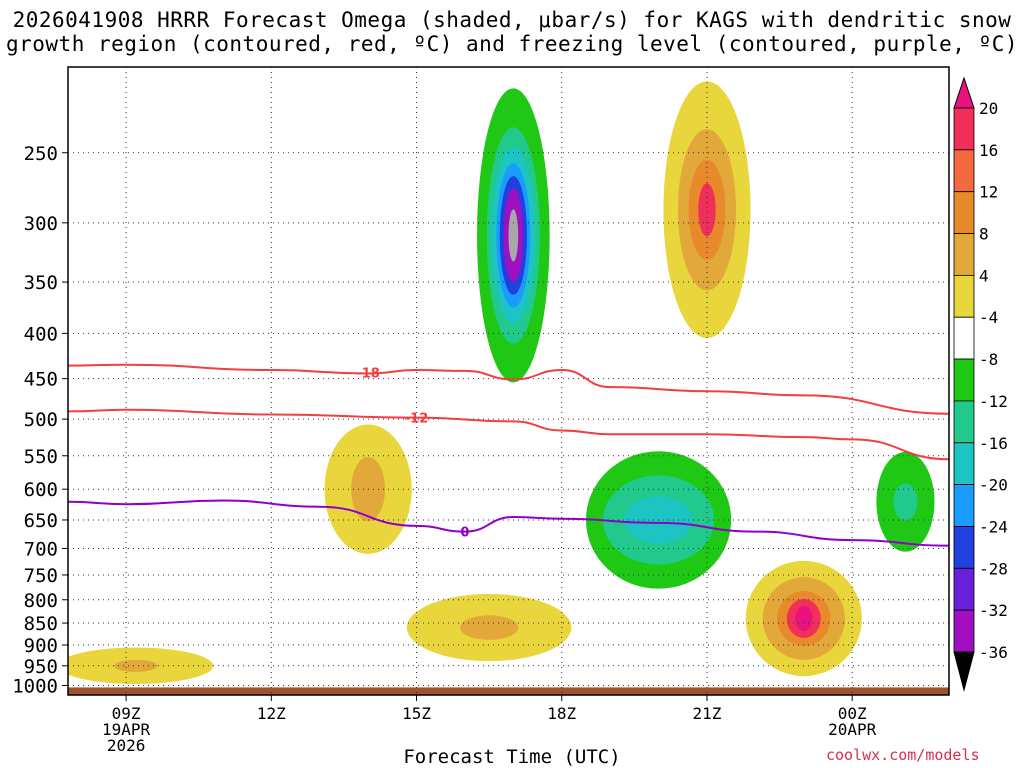 This screenshot has height=768, width=1024. Describe the element at coordinates (41, 224) in the screenshot. I see `y-tick-label-300: 300` at that location.